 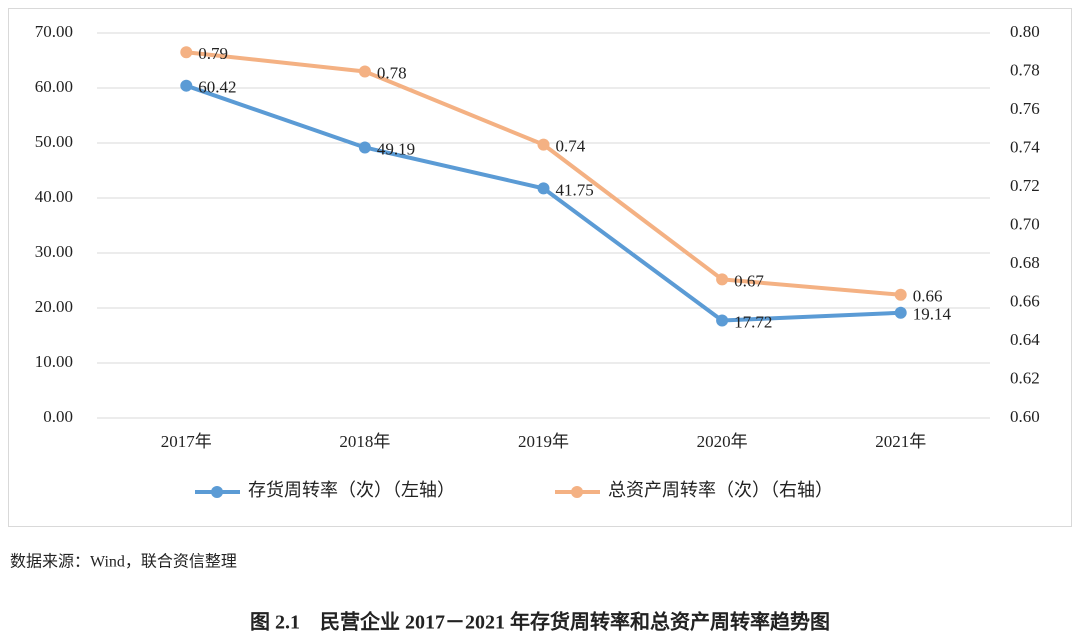 What do you see at coordinates (1025, 262) in the screenshot?
I see `y2-tick-label: 0.68` at bounding box center [1025, 262].